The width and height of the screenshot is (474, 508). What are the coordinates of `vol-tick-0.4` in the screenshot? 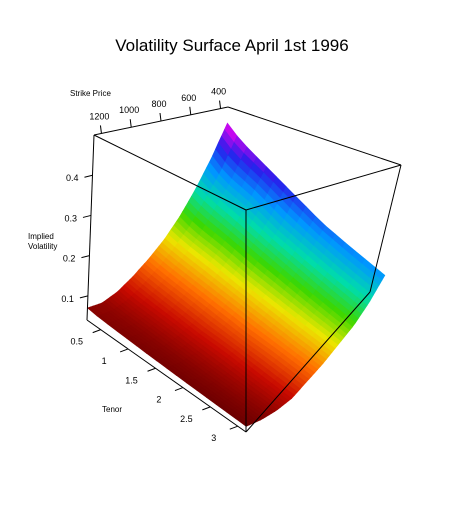 It's located at (88, 176).